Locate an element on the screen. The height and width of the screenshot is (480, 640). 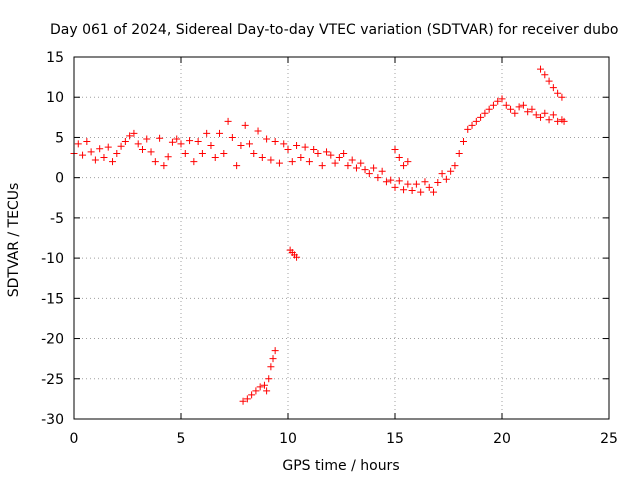
y-axis-label: SDTVAR / TECUs is located at coordinates (14, 240).